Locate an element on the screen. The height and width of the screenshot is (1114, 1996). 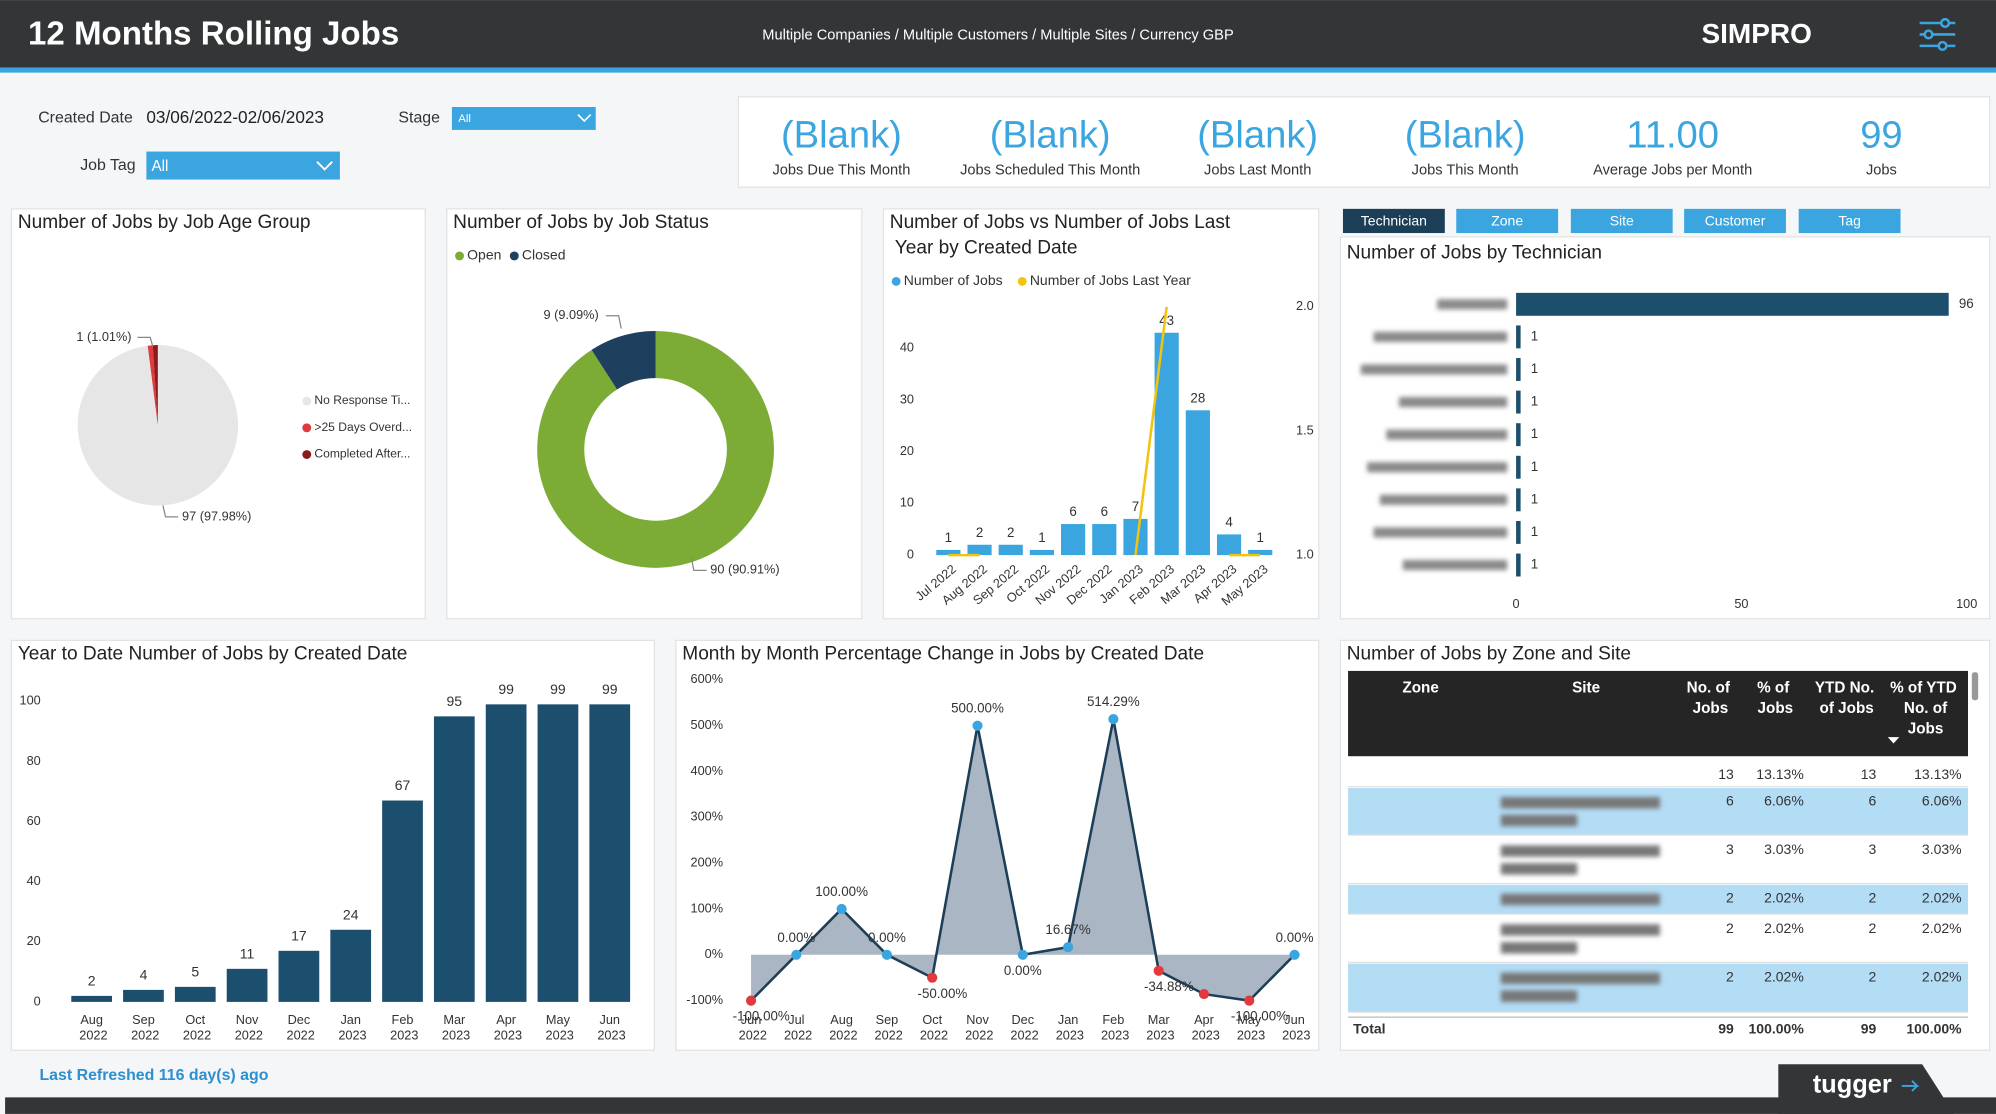
text-line: Jun is located at coordinates (609, 1019).